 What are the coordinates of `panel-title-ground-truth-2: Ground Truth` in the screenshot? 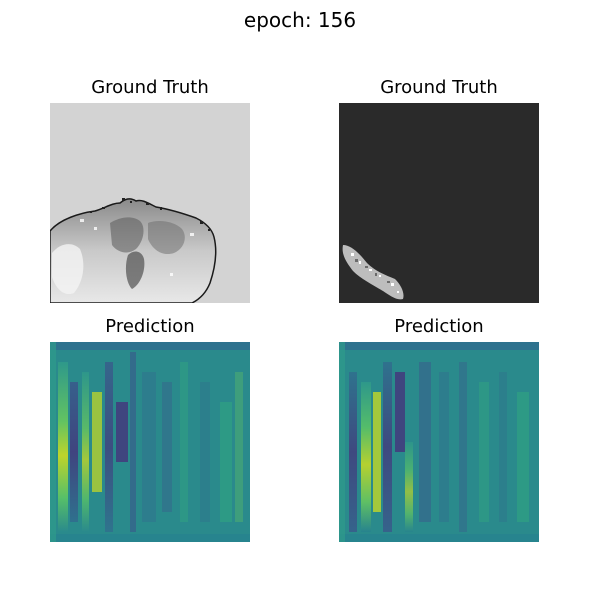 It's located at (439, 87).